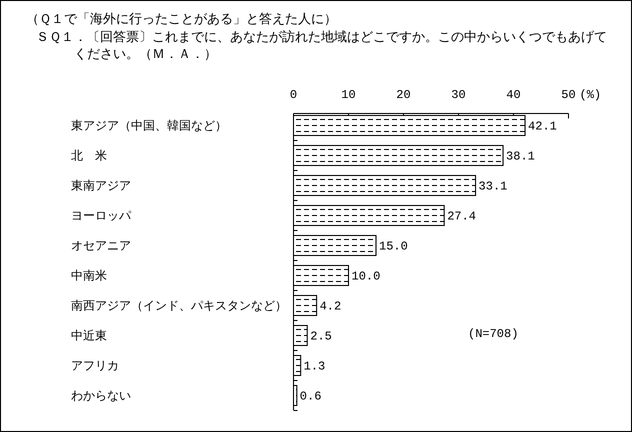 The width and height of the screenshot is (632, 432). What do you see at coordinates (89, 275) in the screenshot?
I see `category-label: 中南米` at bounding box center [89, 275].